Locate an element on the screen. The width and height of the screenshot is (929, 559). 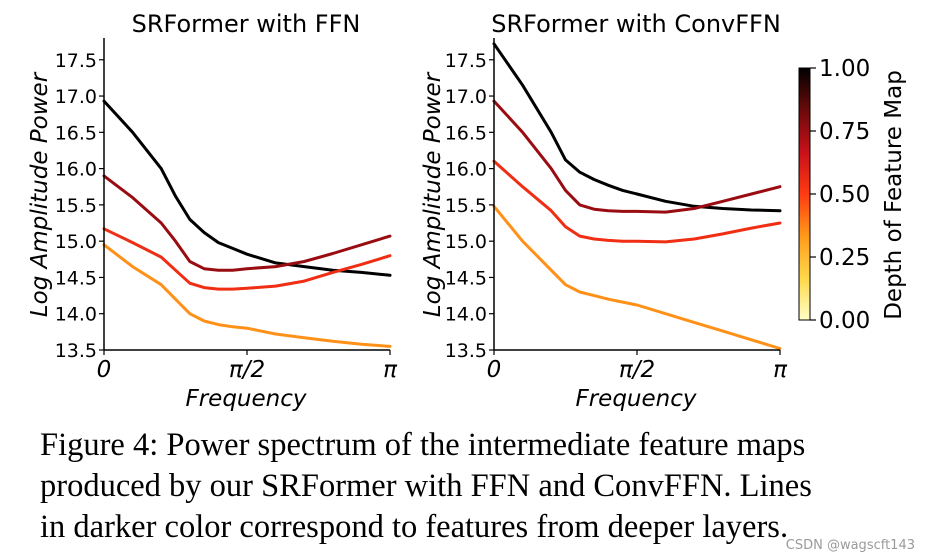
colorbar-label: Depth of Feature Map is located at coordinates (894, 195).